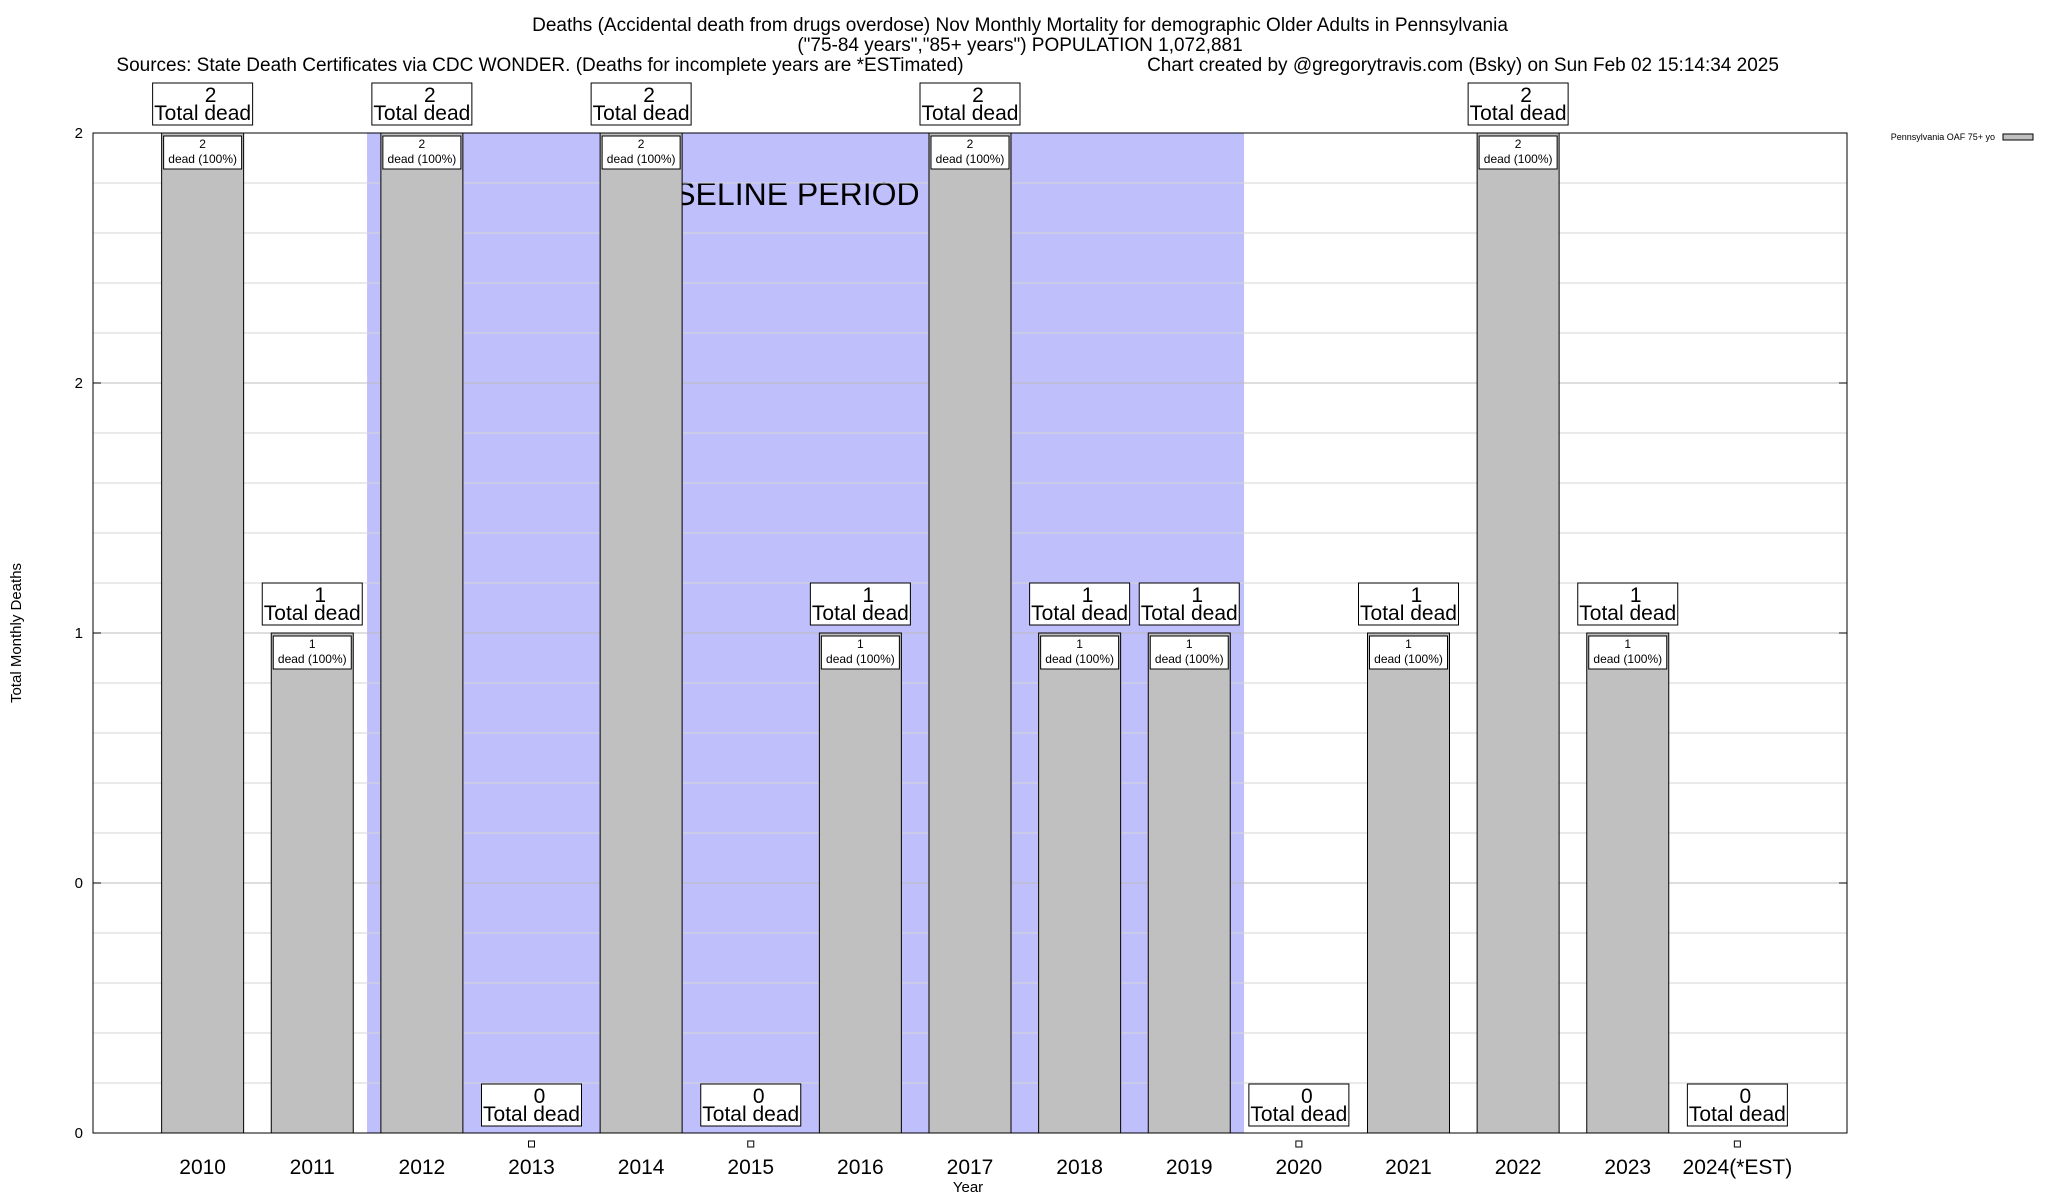 The image size is (2048, 1200). I want to click on x-tick-label: 2012, so click(422, 1167).